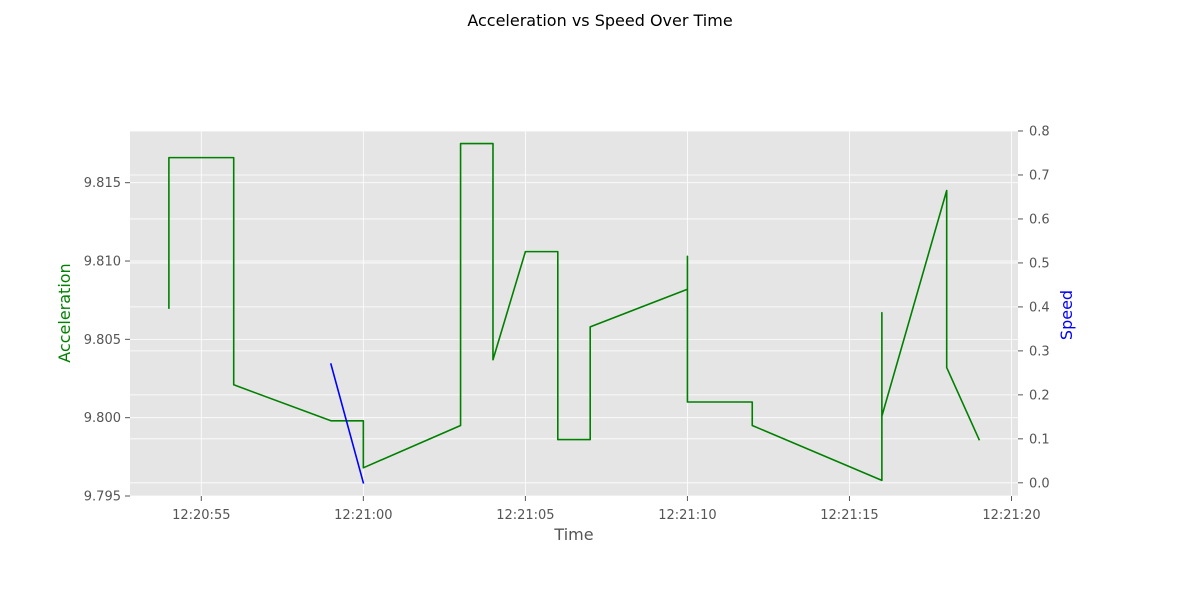 This screenshot has width=1200, height=604. What do you see at coordinates (1039, 483) in the screenshot?
I see `y-right-tick-label: 0.0` at bounding box center [1039, 483].